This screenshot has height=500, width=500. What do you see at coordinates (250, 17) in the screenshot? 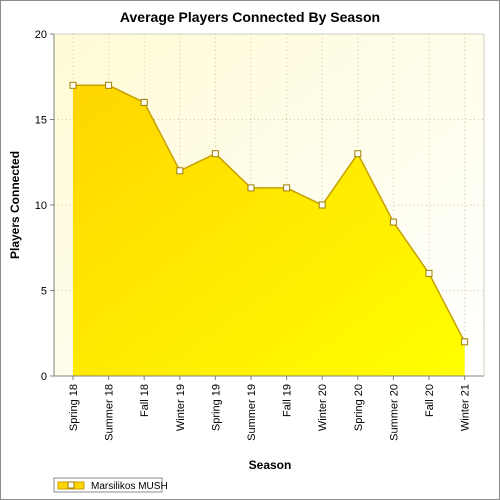
I see `chart-title: Average Players Connected By Season` at bounding box center [250, 17].